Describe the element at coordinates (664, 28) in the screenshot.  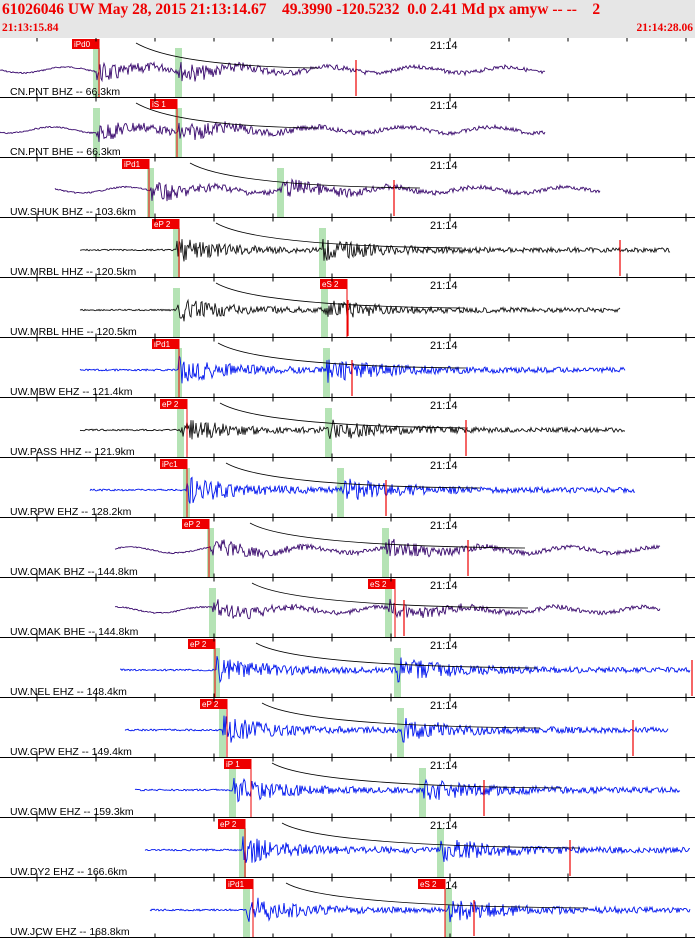
I see `end-time: 21:14:28.06` at that location.